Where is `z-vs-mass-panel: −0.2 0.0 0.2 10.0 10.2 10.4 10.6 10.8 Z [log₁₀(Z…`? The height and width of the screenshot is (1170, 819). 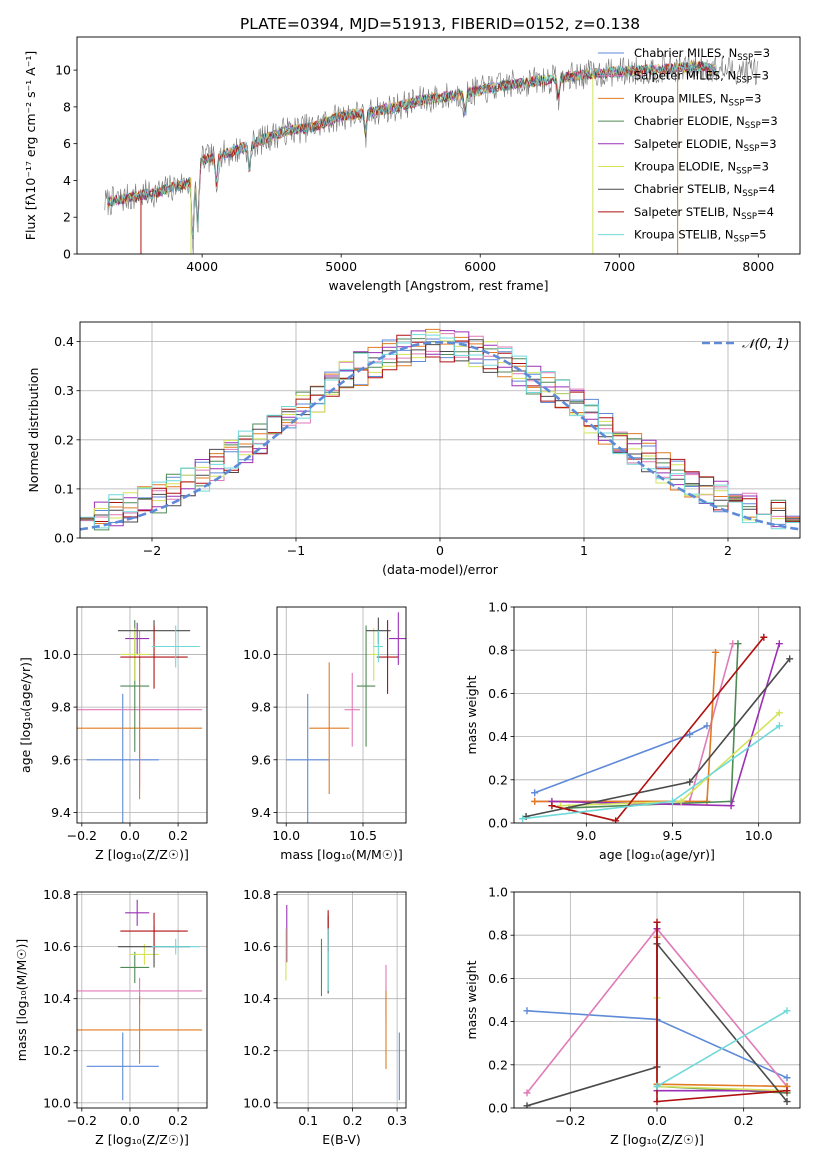
z-vs-mass-panel: −0.2 0.0 0.2 10.0 10.2 10.4 10.6 10.8 Z [log₁₀(Z… is located at coordinates (111, 1017).